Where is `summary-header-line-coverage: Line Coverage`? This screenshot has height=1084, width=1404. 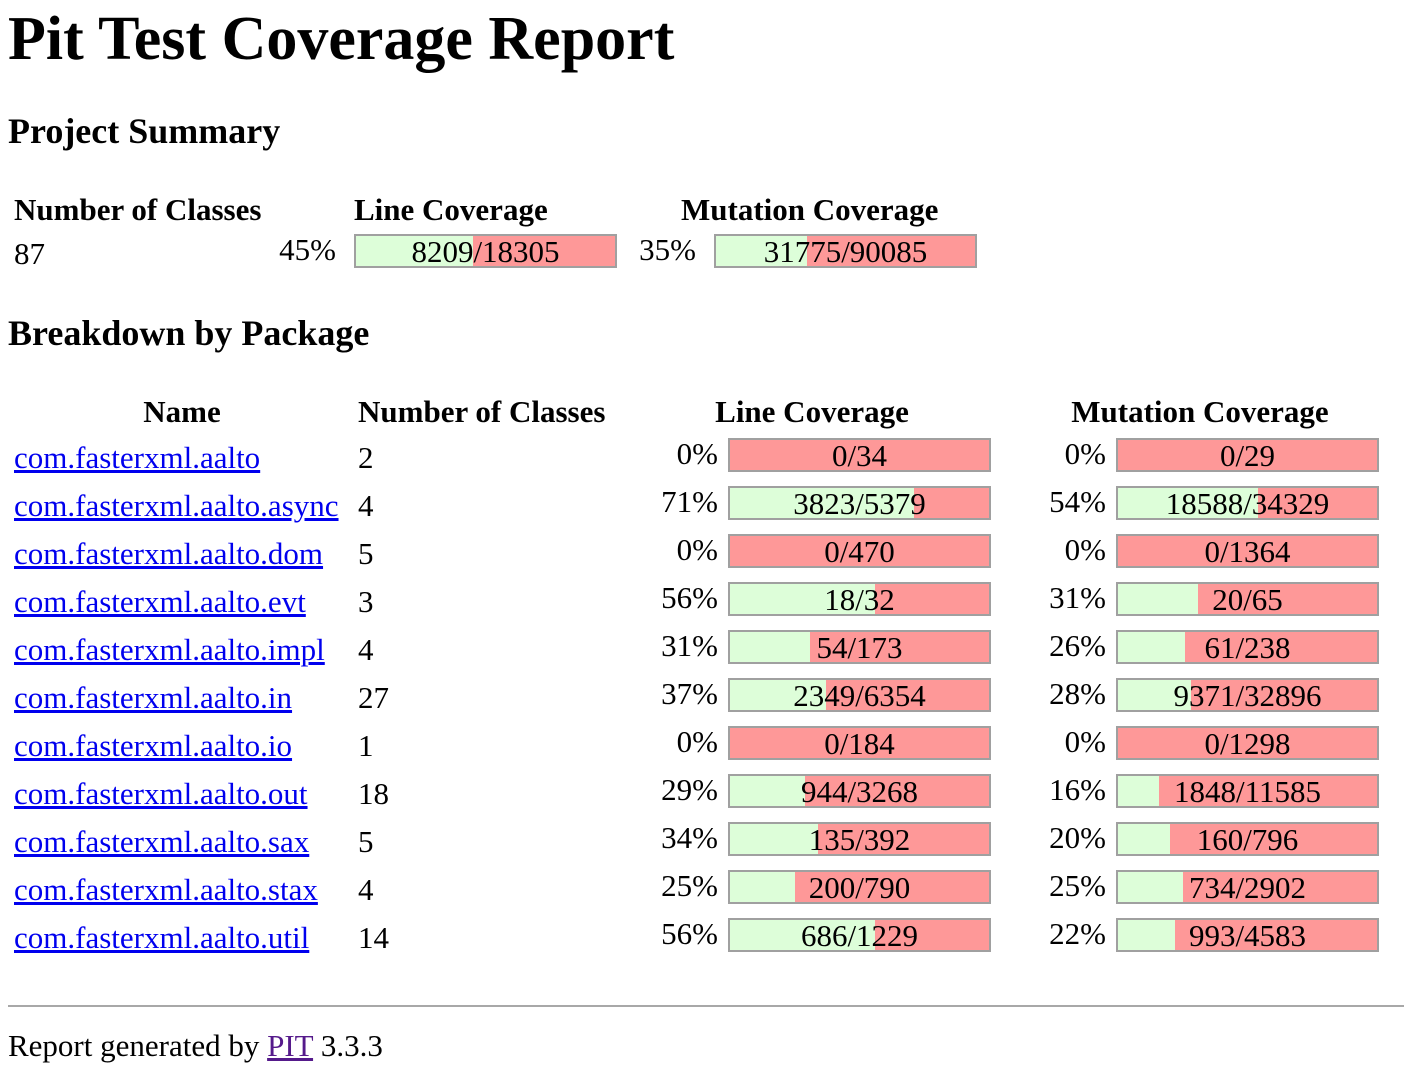
summary-header-line-coverage: Line Coverage is located at coordinates (451, 209).